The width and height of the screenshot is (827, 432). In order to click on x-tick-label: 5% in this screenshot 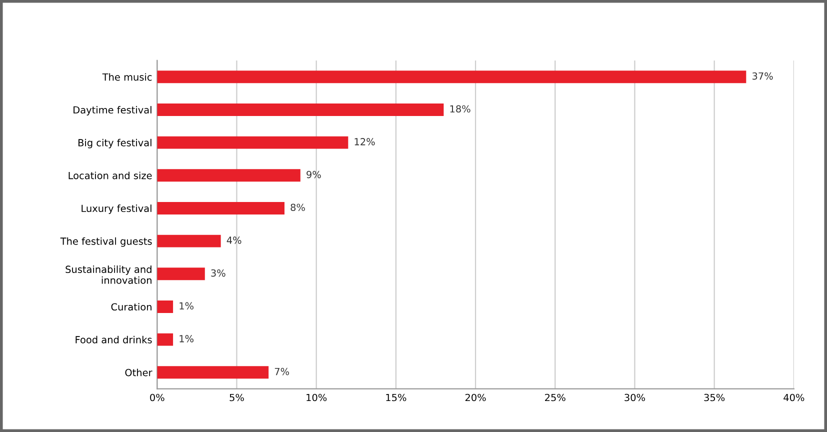, I will do `click(237, 398)`.